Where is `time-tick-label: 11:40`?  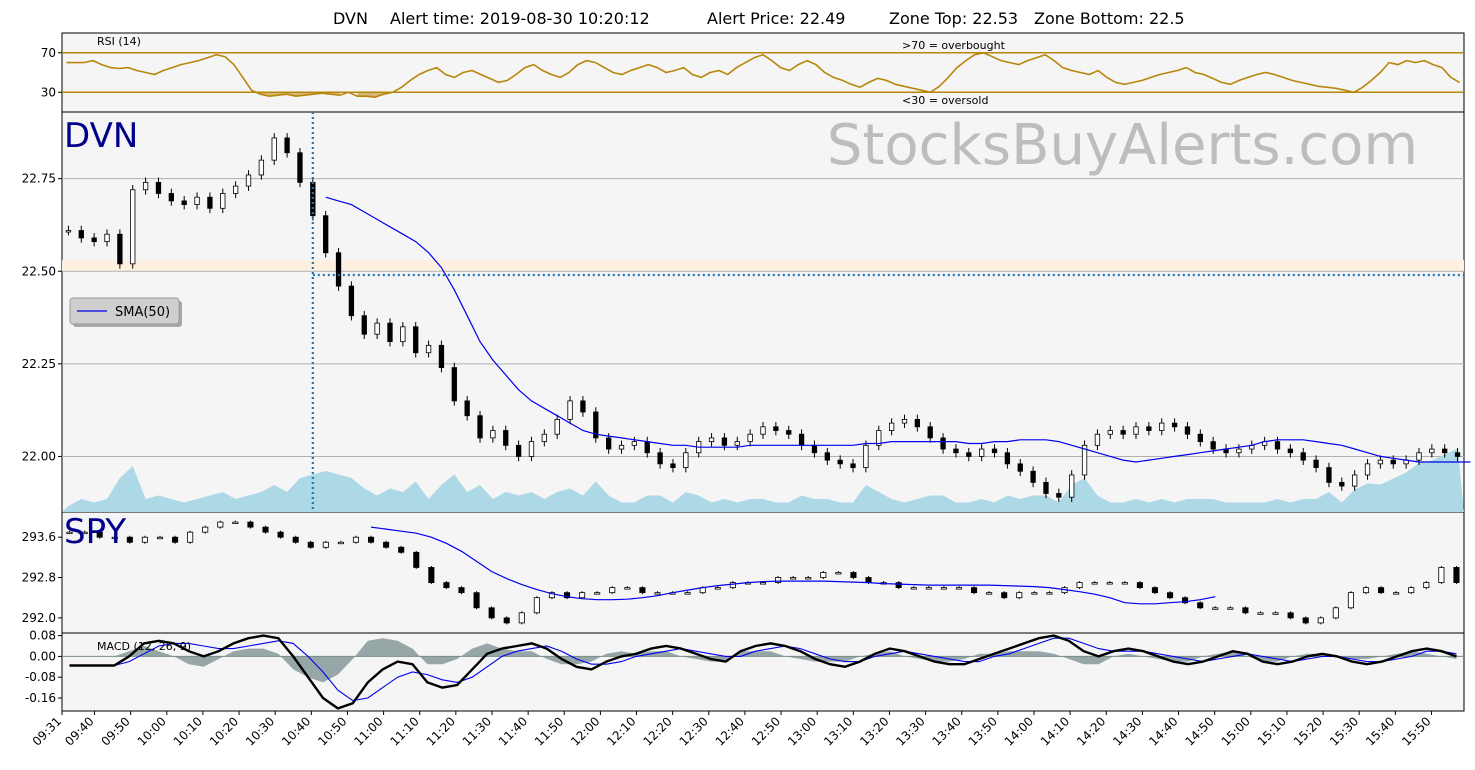
time-tick-label: 11:40 is located at coordinates (513, 731).